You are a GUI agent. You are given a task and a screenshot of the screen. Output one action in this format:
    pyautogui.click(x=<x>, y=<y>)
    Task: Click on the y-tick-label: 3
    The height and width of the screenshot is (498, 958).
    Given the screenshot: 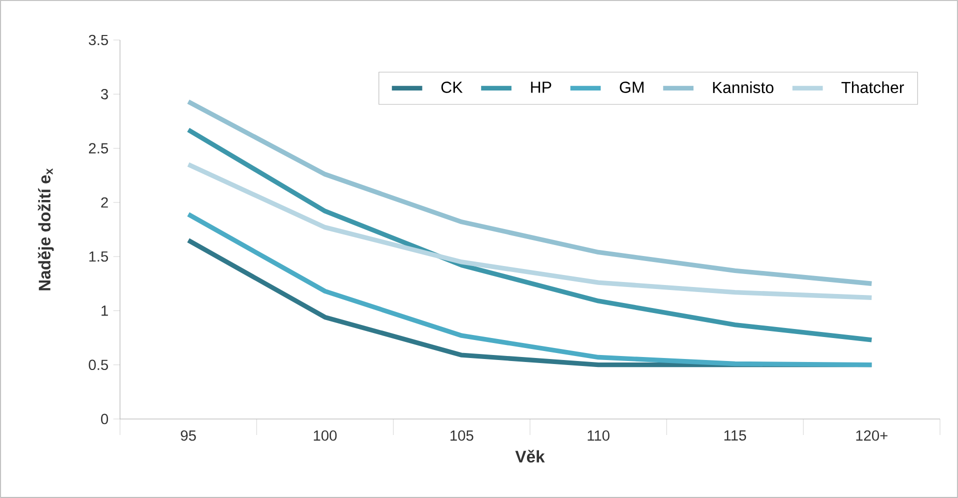 What is the action you would take?
    pyautogui.click(x=104, y=94)
    